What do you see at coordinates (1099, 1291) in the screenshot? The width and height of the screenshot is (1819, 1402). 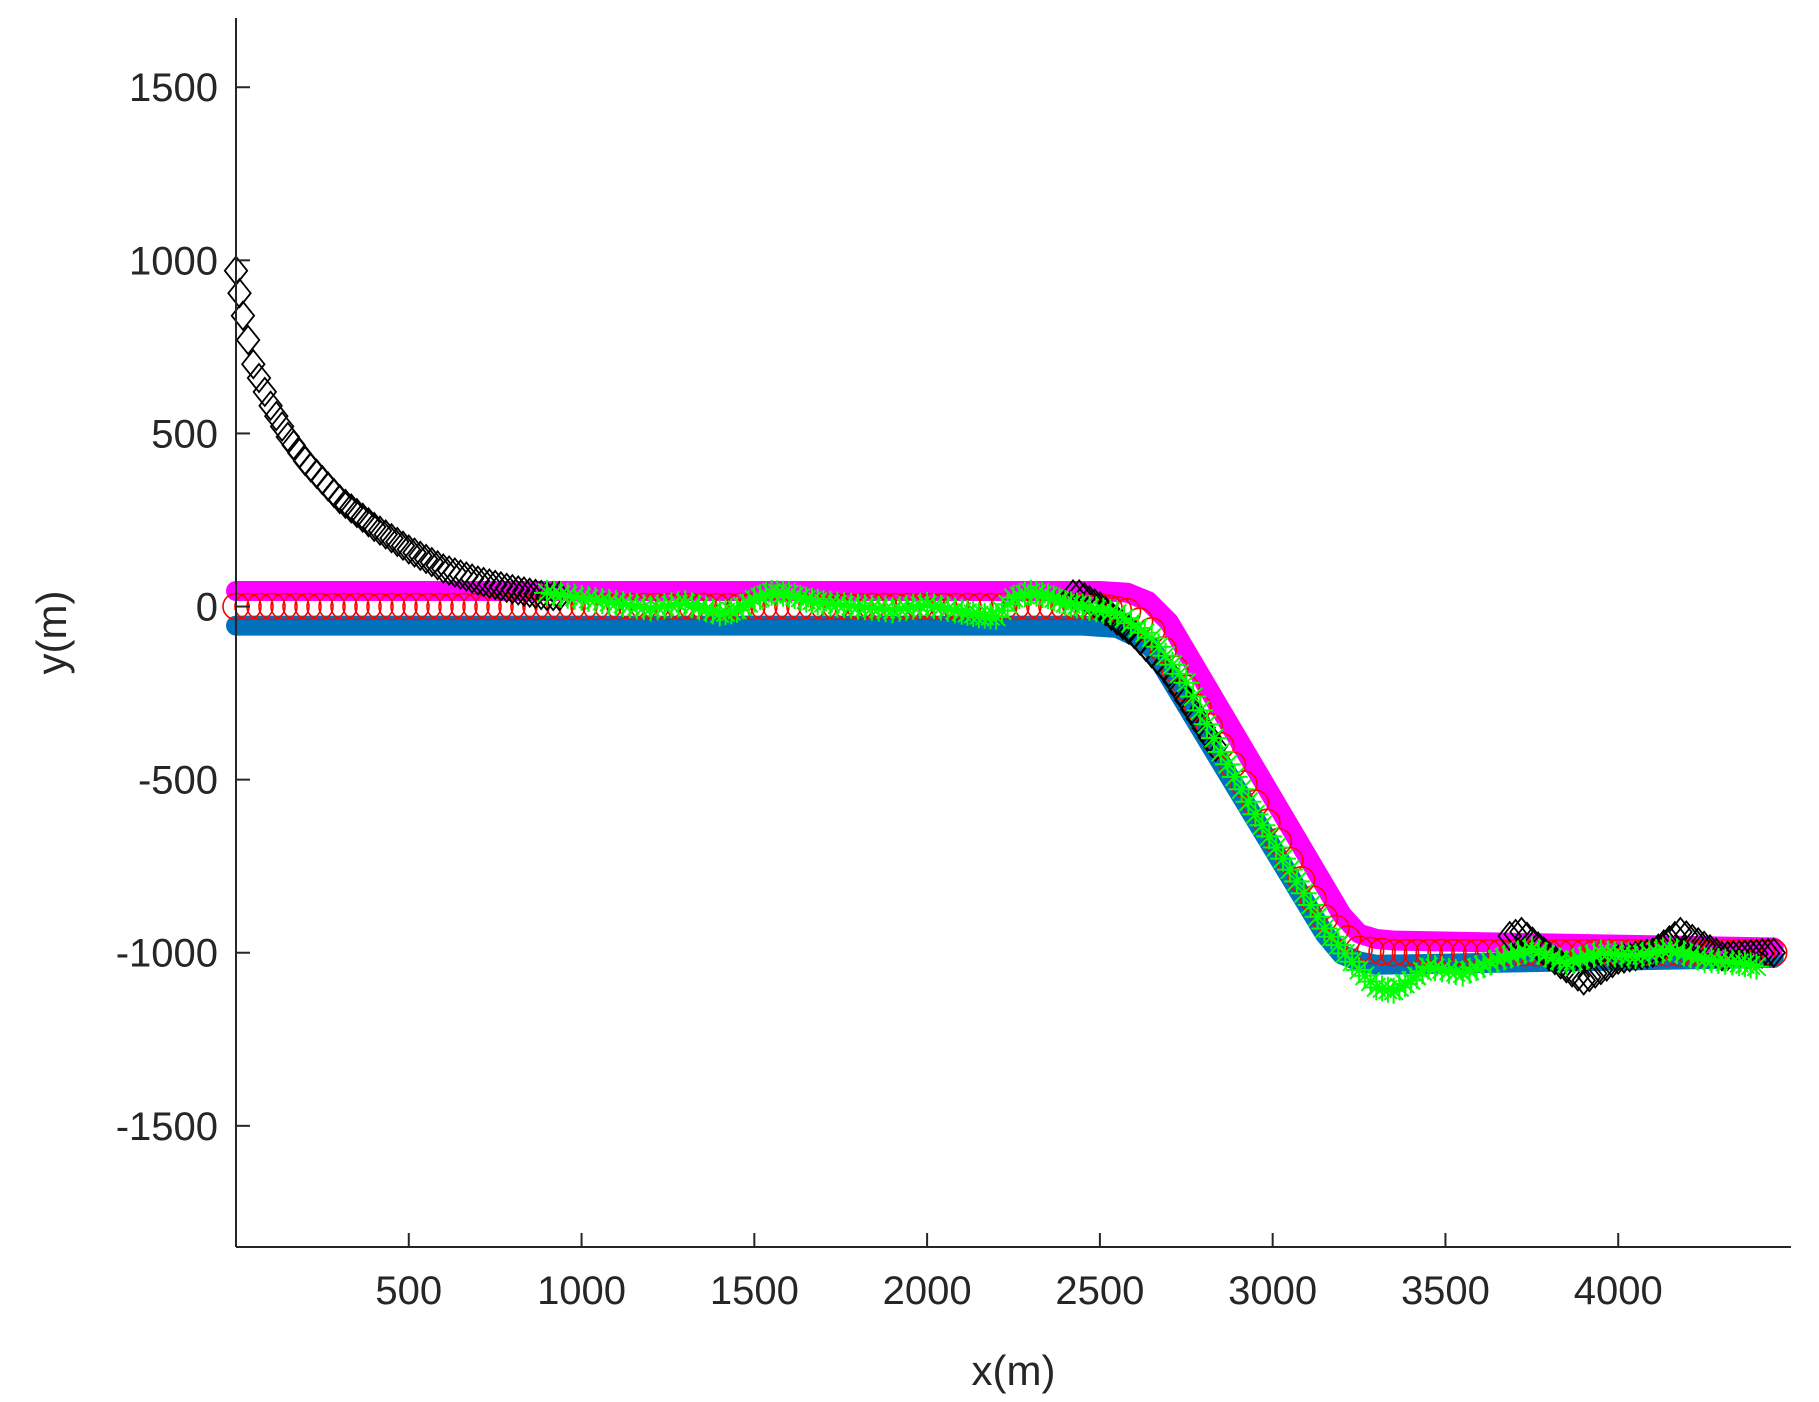 I see `x-tick-label: 2500` at bounding box center [1099, 1291].